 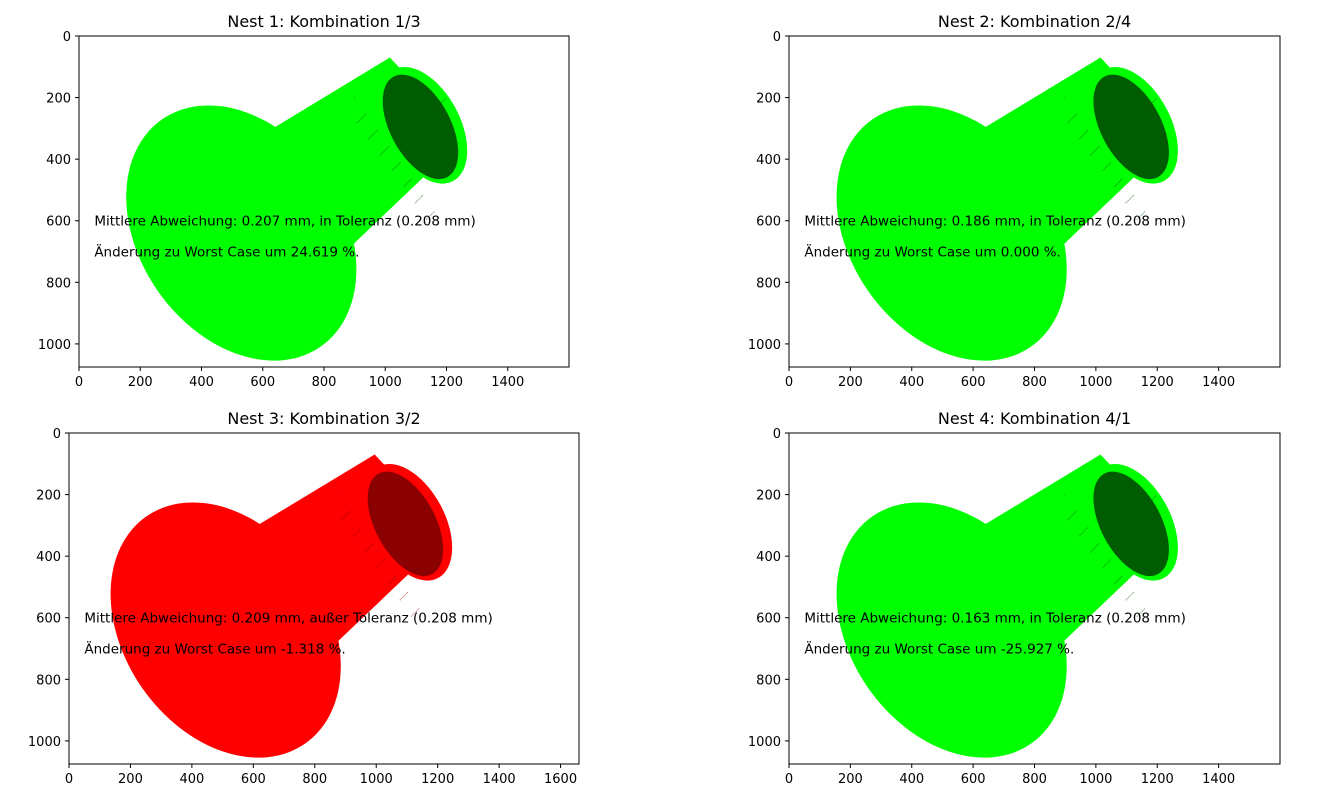 I want to click on annotation-text: Änderung zu Worst Case um -25.927 %., so click(x=939, y=649).